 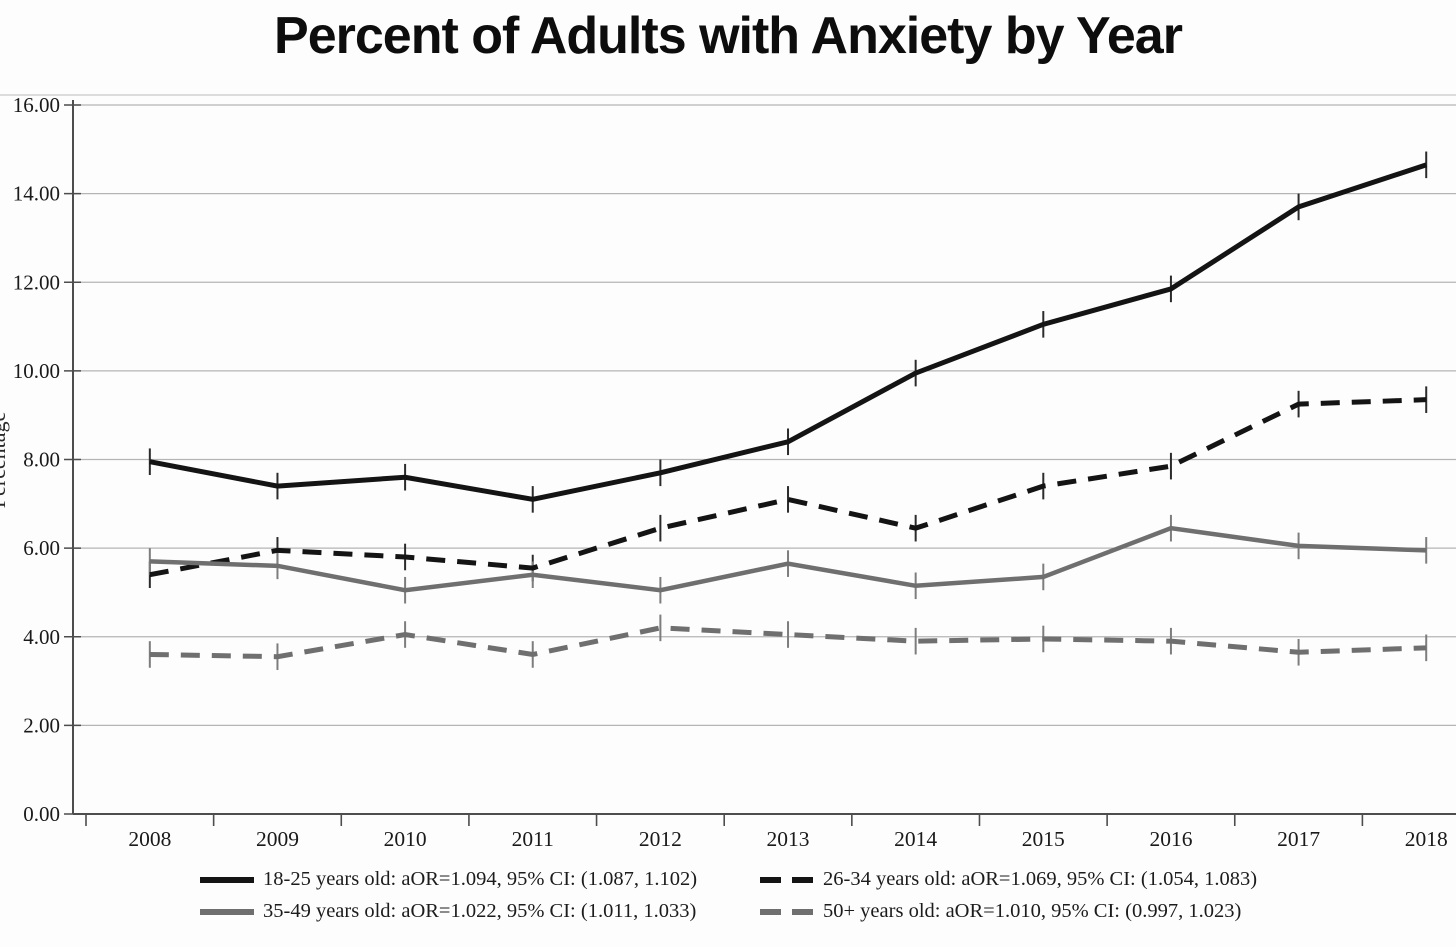 I want to click on x-tick-label: 2010, so click(x=405, y=839).